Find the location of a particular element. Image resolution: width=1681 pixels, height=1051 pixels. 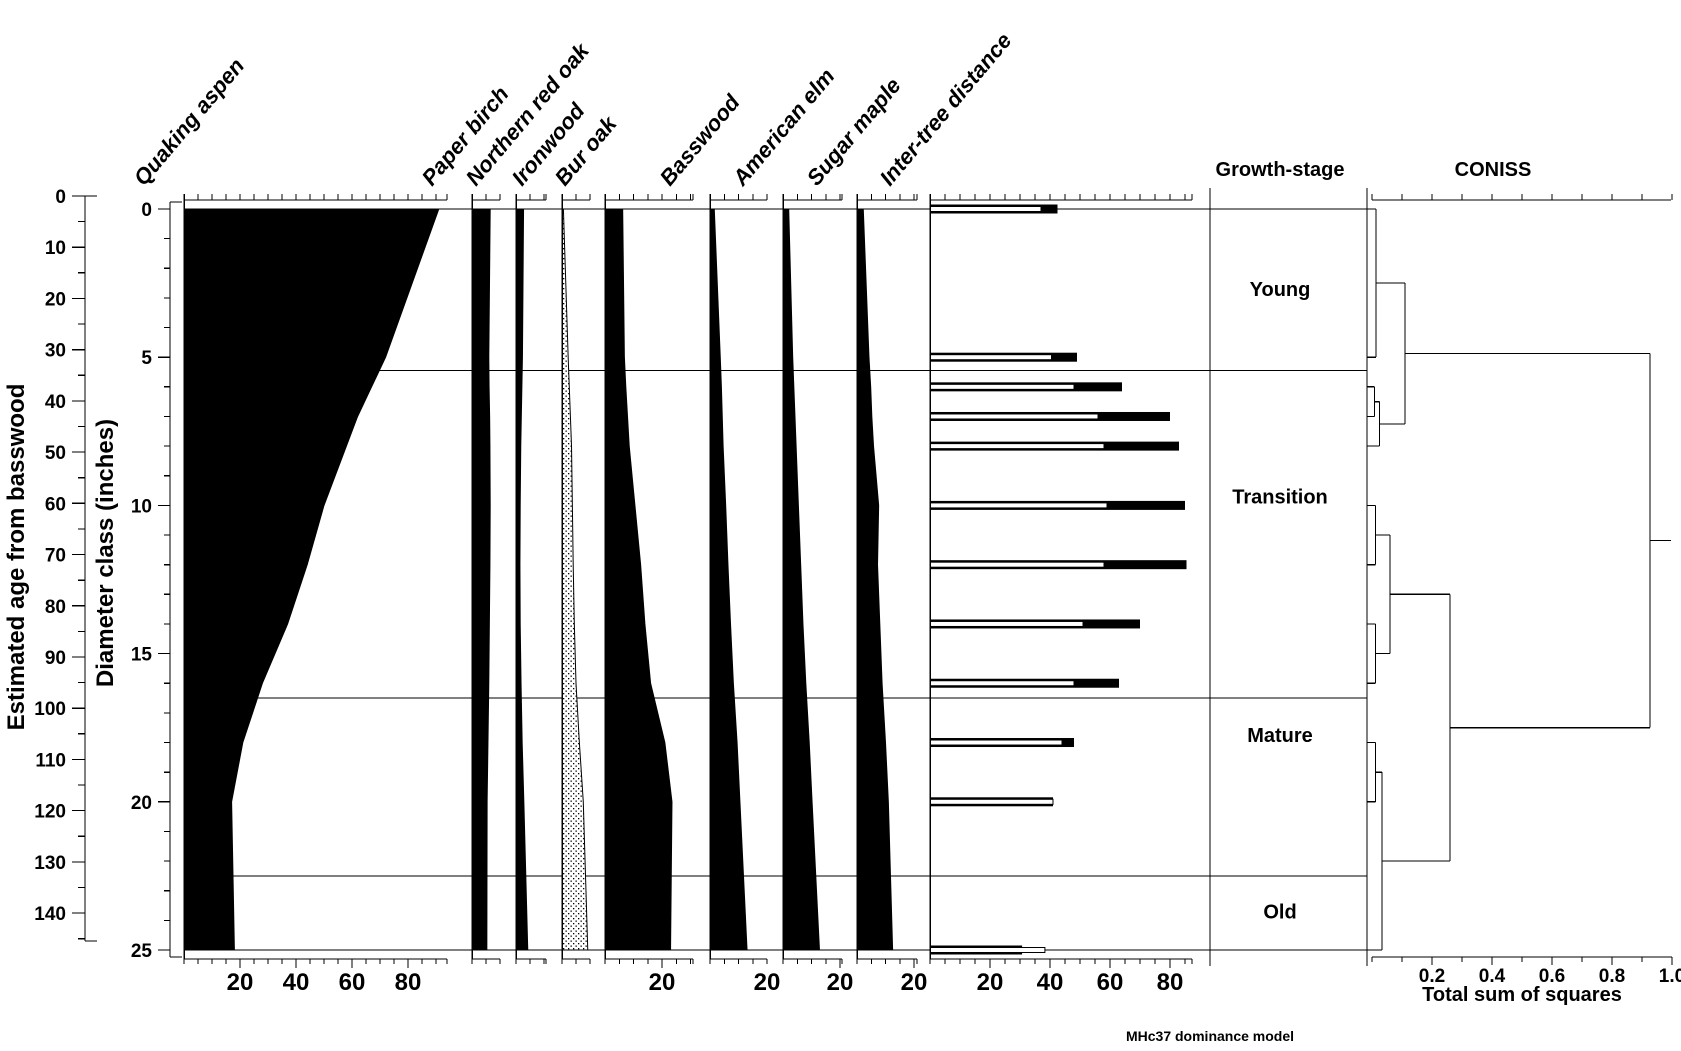

age-tick-label: 50 is located at coordinates (55, 453).